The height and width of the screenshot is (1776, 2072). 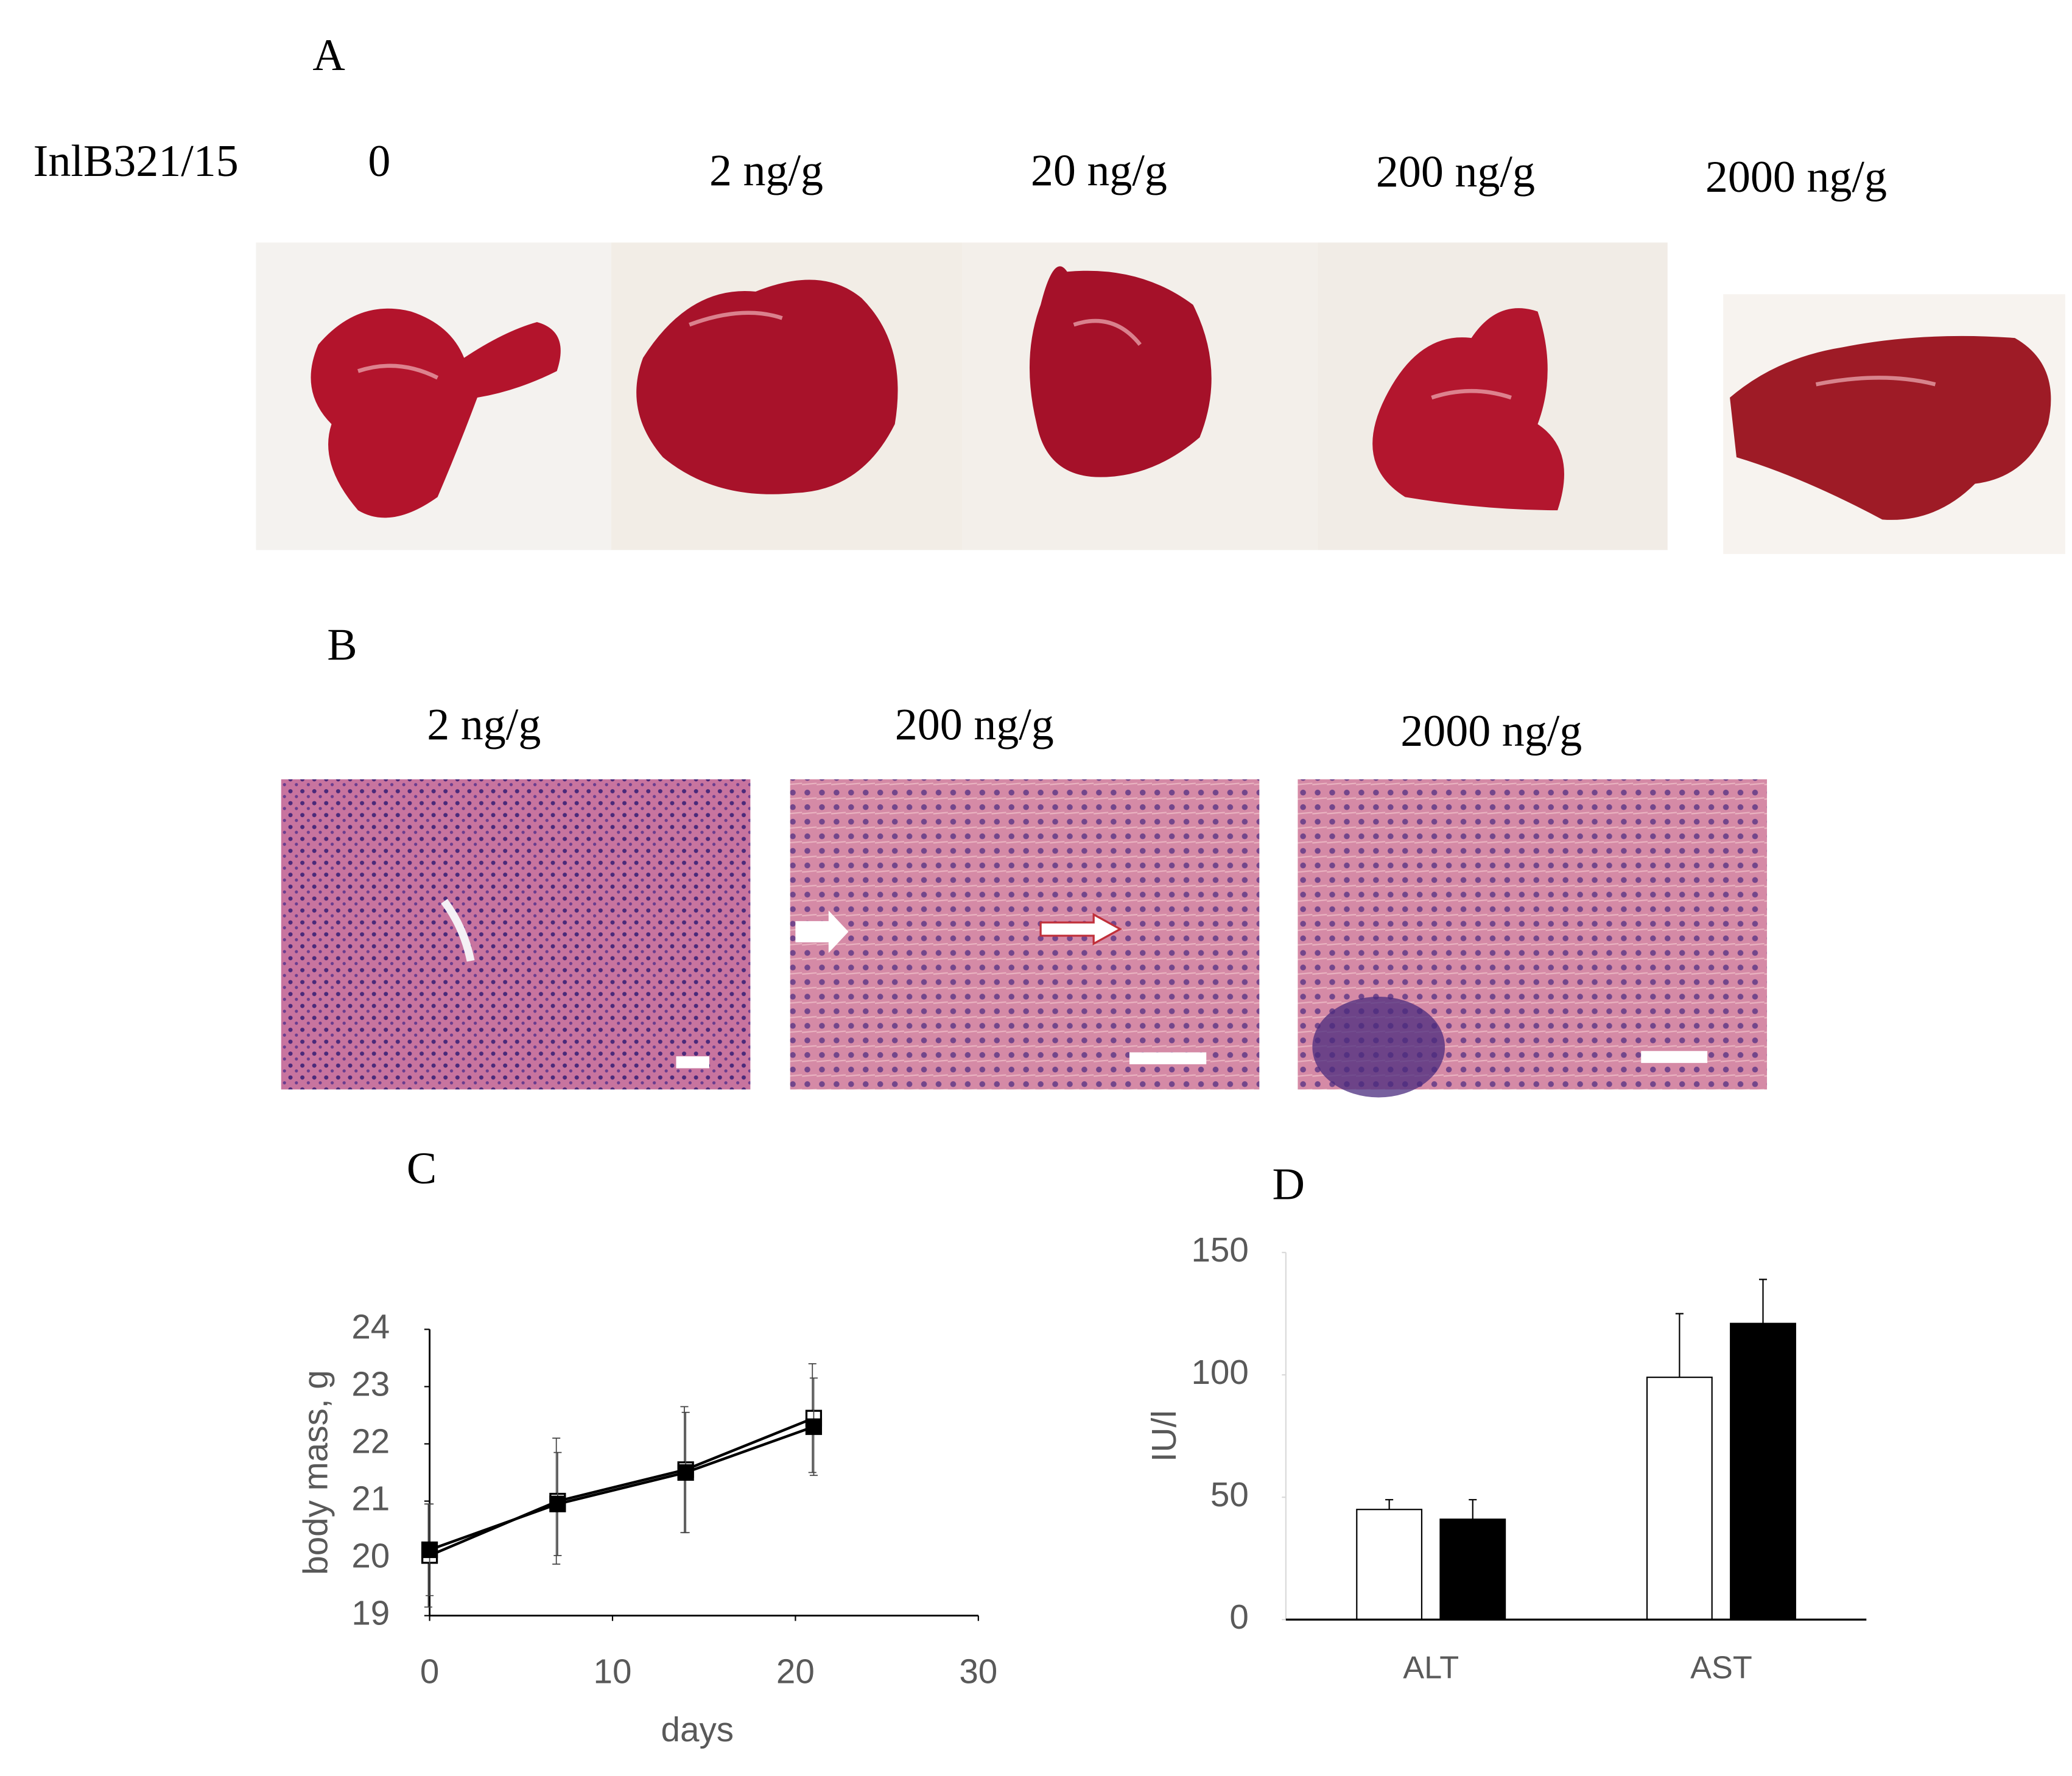 What do you see at coordinates (1219, 1249) in the screenshot?
I see `y-tick-label: 150` at bounding box center [1219, 1249].